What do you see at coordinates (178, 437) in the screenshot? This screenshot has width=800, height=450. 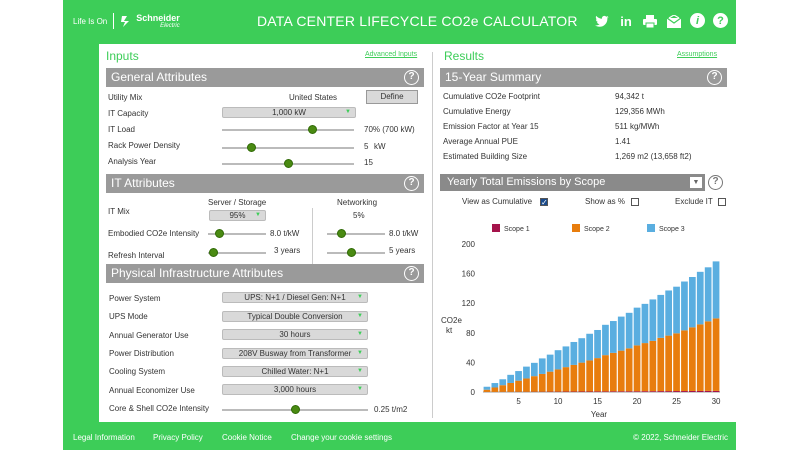 I see `footer-link: Privacy Policy` at bounding box center [178, 437].